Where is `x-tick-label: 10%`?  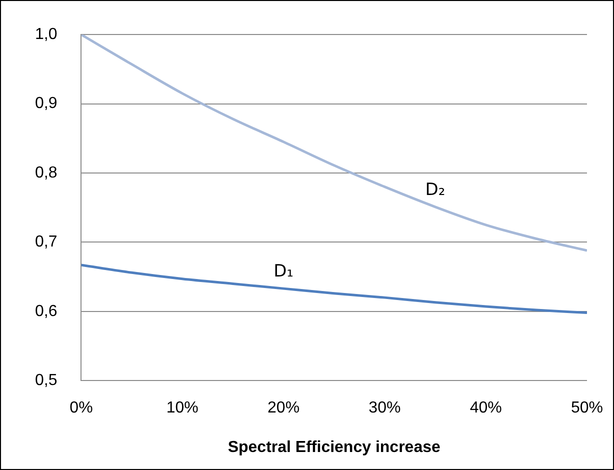
x-tick-label: 10% is located at coordinates (182, 408).